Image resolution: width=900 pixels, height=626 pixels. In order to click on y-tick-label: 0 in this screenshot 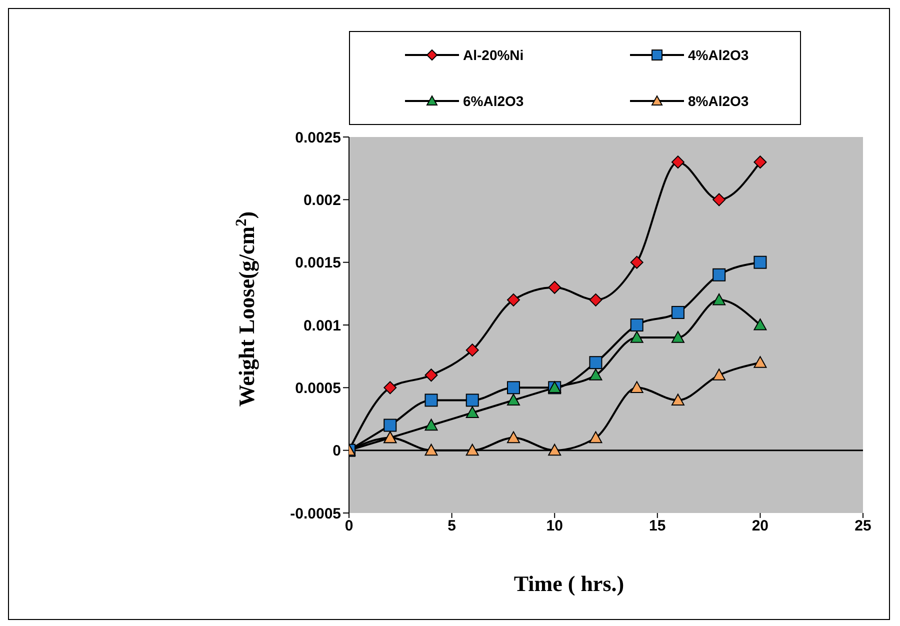, I will do `click(336, 451)`.